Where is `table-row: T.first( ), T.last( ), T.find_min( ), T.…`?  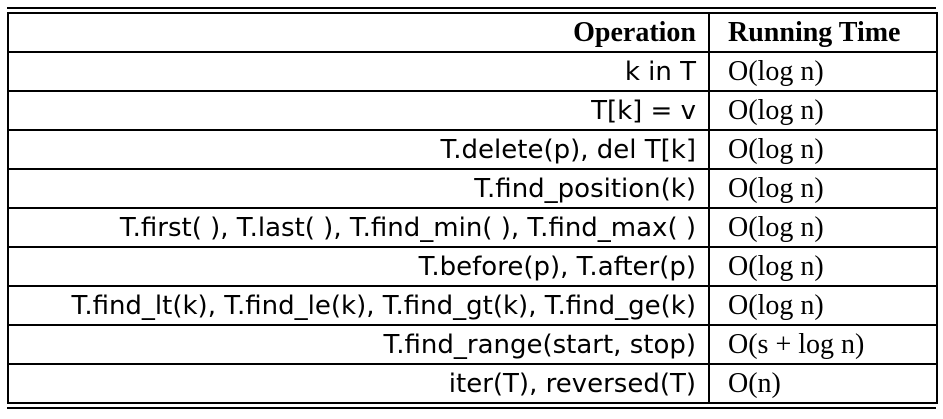 table-row: T.first( ), T.last( ), T.find_min( ), T.… is located at coordinates (472, 227).